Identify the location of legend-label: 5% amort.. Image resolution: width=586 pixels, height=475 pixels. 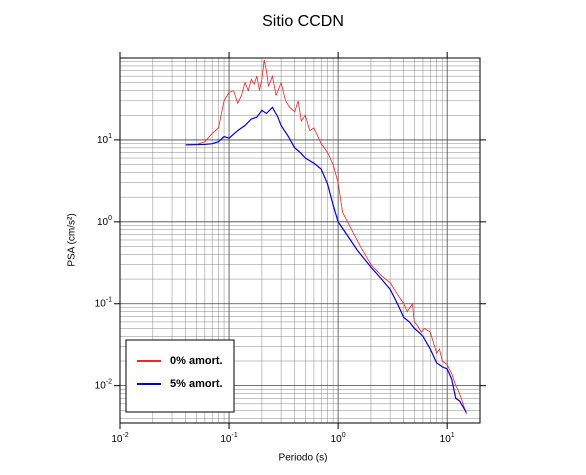
(196, 384).